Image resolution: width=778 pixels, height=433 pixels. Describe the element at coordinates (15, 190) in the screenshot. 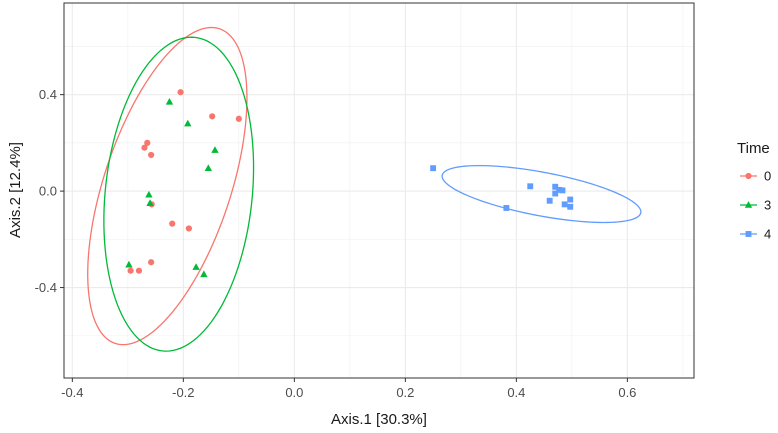

I see `y-axis-title: Axis.2 [12.4%]` at that location.